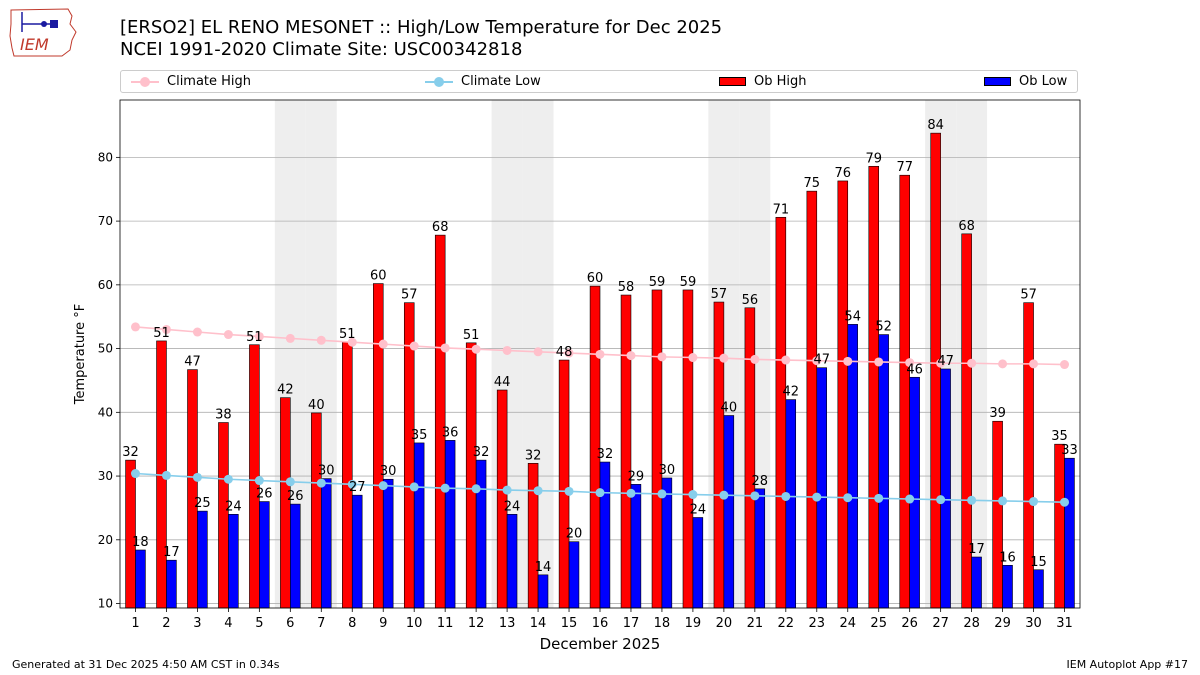 This screenshot has height=675, width=1200. What do you see at coordinates (600, 623) in the screenshot?
I see `xtick-label-16: 16` at bounding box center [600, 623].